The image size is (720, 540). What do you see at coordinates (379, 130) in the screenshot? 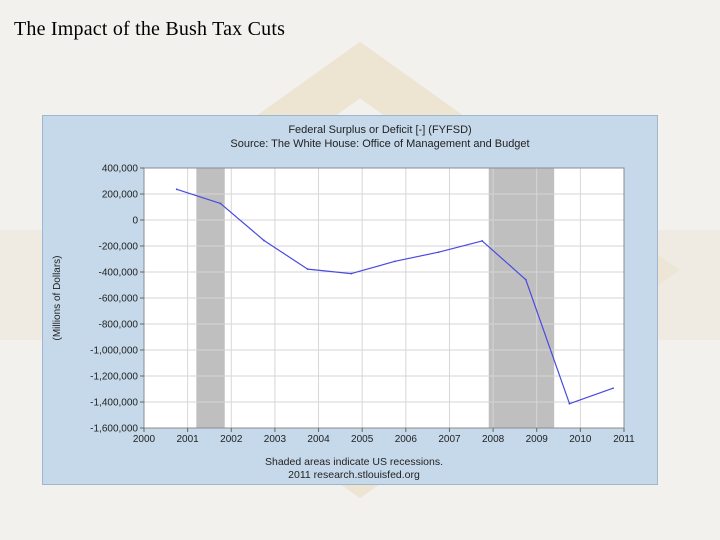
I see `chart-title: Federal Surplus or Deficit [-] (FYFSD)` at bounding box center [379, 130].